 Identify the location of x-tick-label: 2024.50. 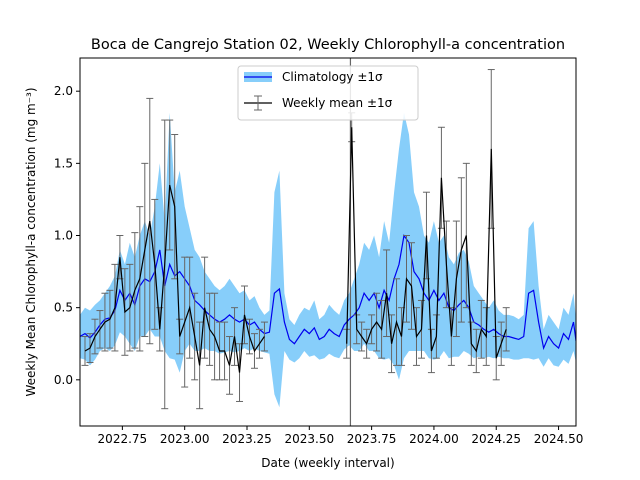
(559, 439).